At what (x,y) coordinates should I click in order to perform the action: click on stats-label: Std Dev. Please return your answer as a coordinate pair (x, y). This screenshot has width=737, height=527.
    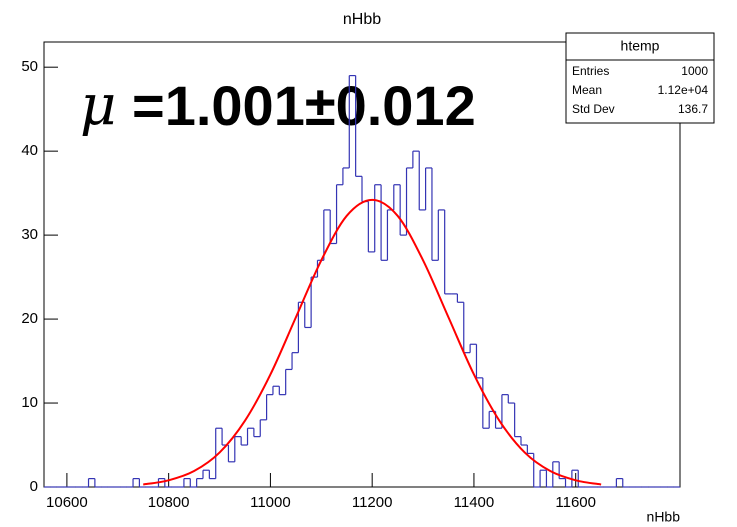
    Looking at the image, I should click on (593, 109).